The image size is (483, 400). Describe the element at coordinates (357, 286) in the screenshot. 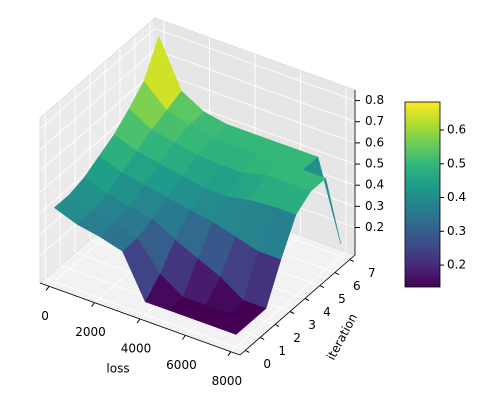

I see `y-tick-label: 6` at that location.